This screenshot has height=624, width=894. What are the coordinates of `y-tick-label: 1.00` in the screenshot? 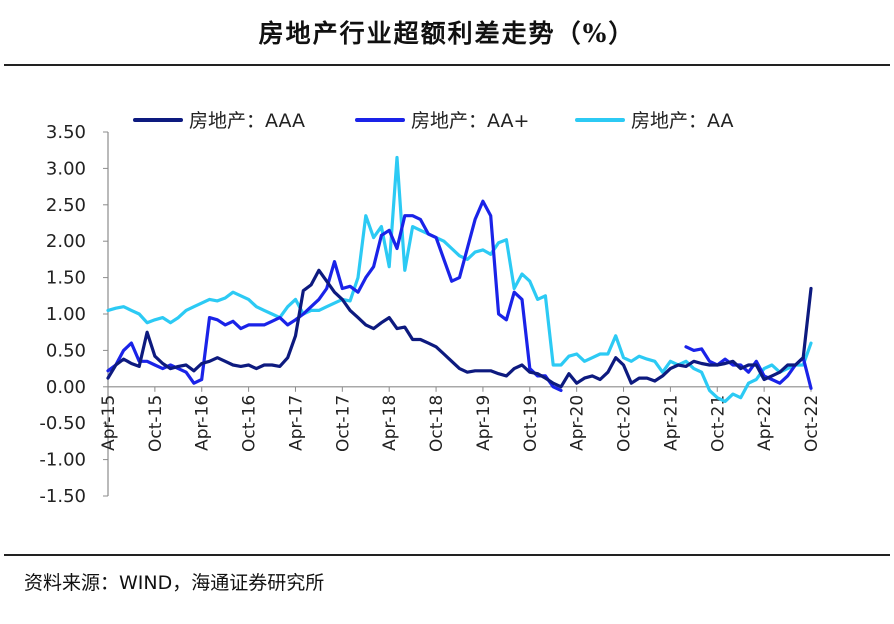 It's located at (66, 314).